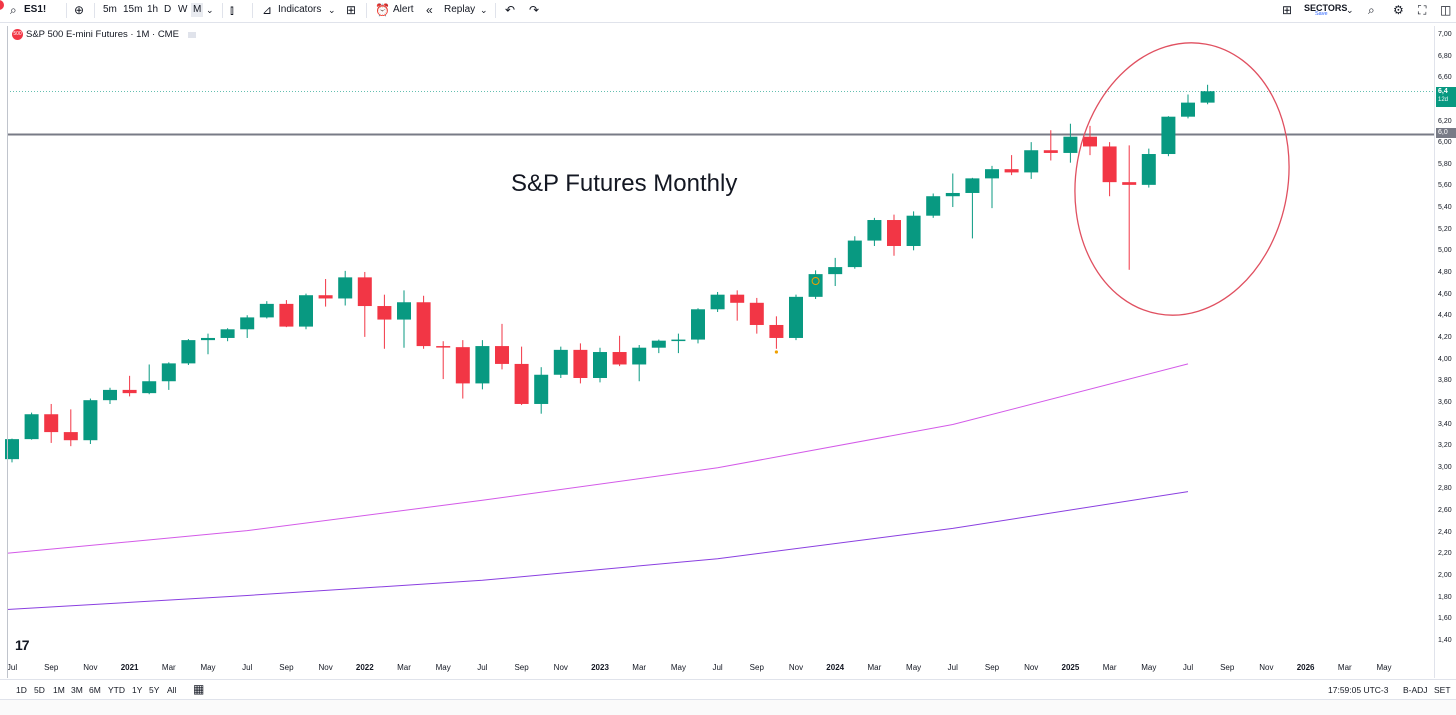 The height and width of the screenshot is (715, 1456). Describe the element at coordinates (534, 10) in the screenshot. I see `redo-icon: ↷` at that location.